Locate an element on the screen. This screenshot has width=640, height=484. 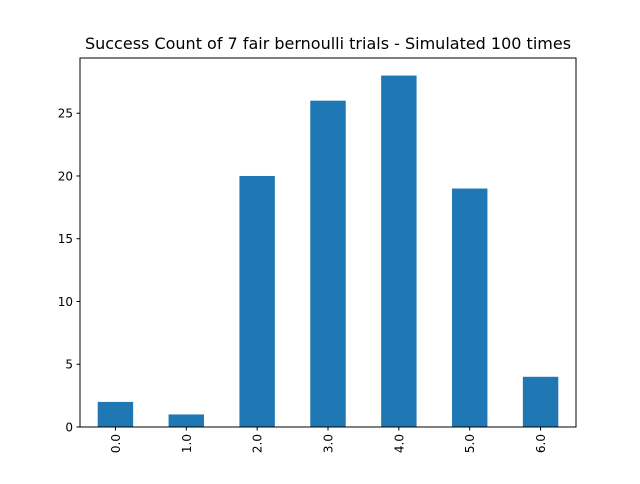
x-tick-label: 5.0 is located at coordinates (470, 443).